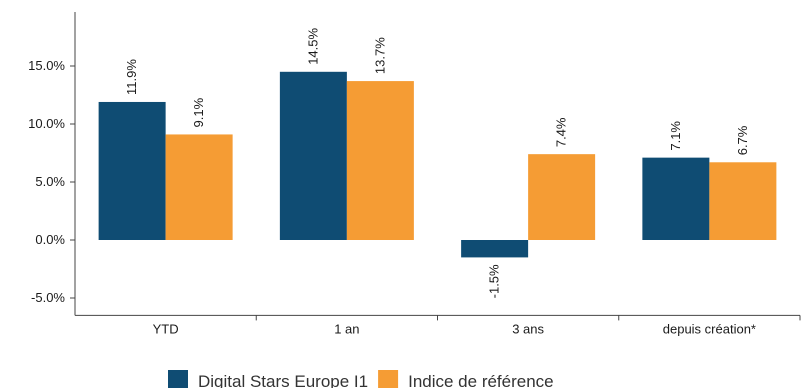 This screenshot has height=388, width=809. Describe the element at coordinates (346, 328) in the screenshot. I see `category-label: 1 an` at that location.